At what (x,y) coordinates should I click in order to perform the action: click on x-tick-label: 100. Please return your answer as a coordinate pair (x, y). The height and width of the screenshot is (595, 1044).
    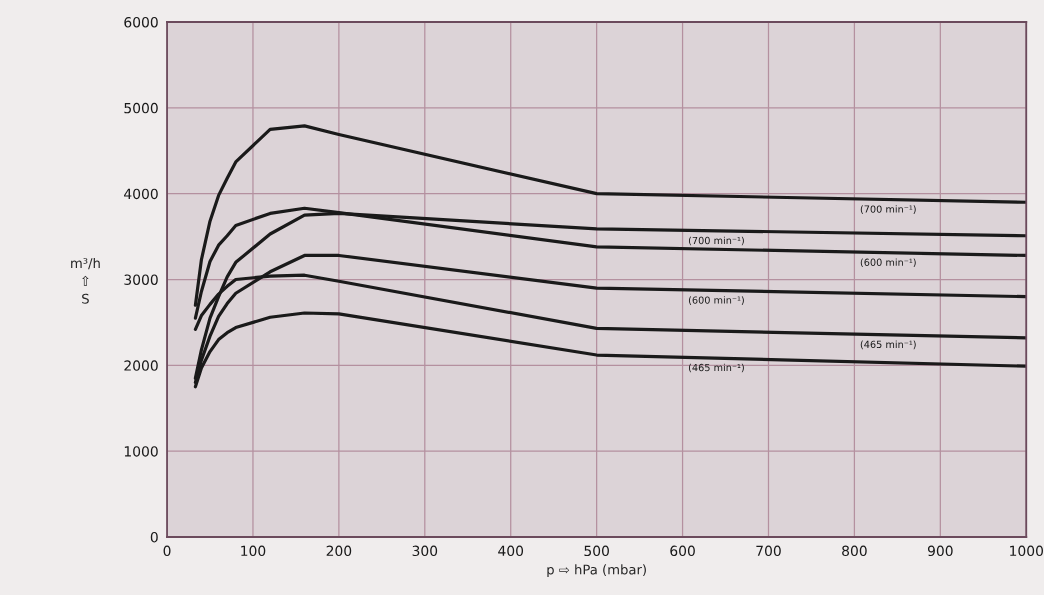
    Looking at the image, I should click on (253, 551).